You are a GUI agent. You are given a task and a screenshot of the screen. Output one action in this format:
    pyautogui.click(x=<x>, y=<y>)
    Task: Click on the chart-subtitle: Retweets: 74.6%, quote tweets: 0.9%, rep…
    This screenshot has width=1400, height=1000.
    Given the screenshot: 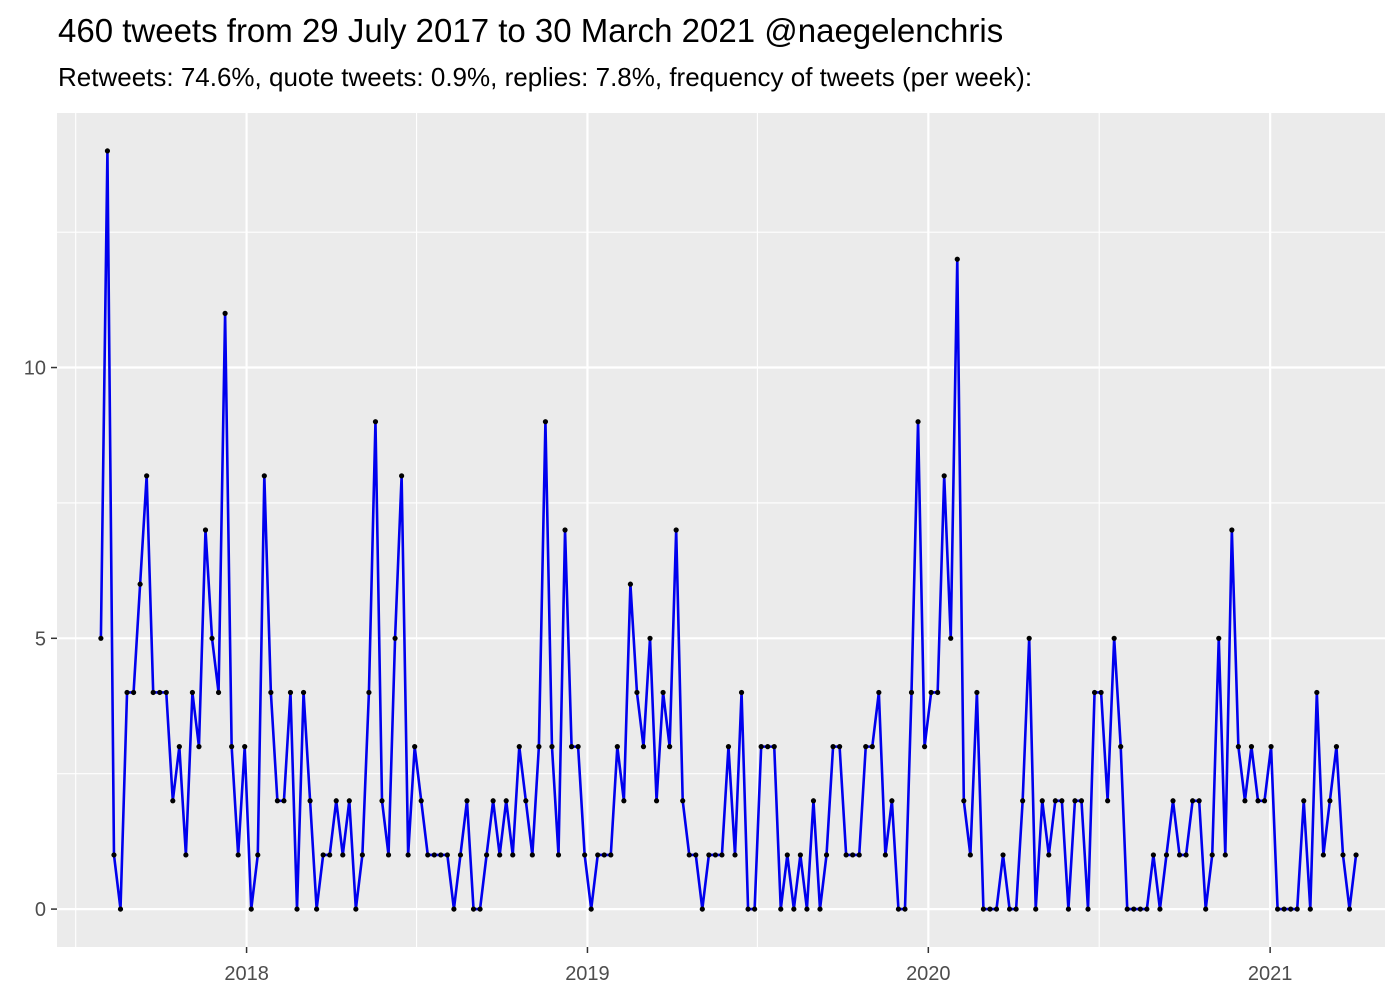 What is the action you would take?
    pyautogui.click(x=545, y=77)
    